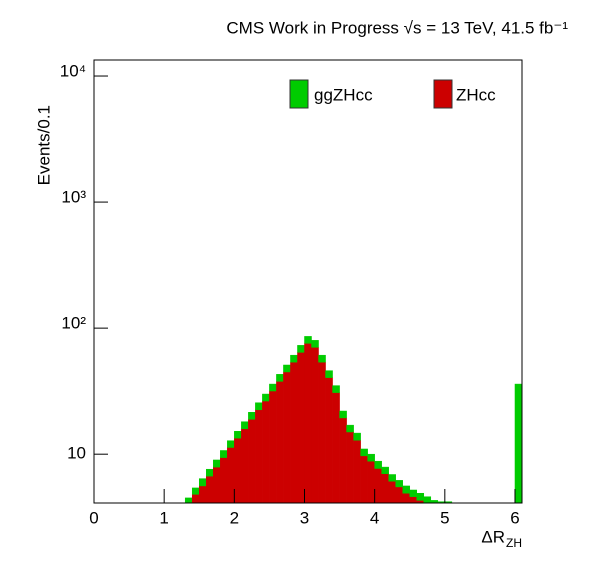 The height and width of the screenshot is (572, 596). I want to click on x-tick-label: 3, so click(304, 517).